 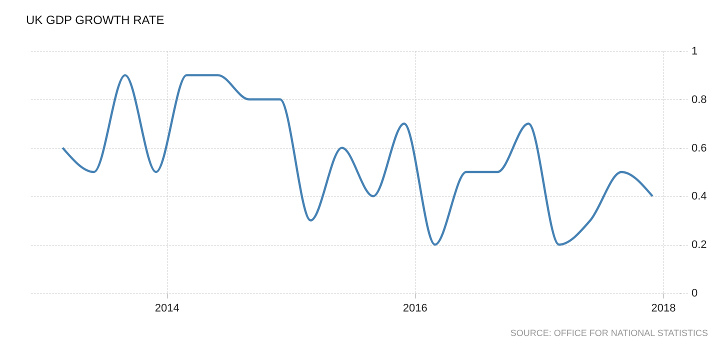 I want to click on y-tick-label: 0.2, so click(x=699, y=245).